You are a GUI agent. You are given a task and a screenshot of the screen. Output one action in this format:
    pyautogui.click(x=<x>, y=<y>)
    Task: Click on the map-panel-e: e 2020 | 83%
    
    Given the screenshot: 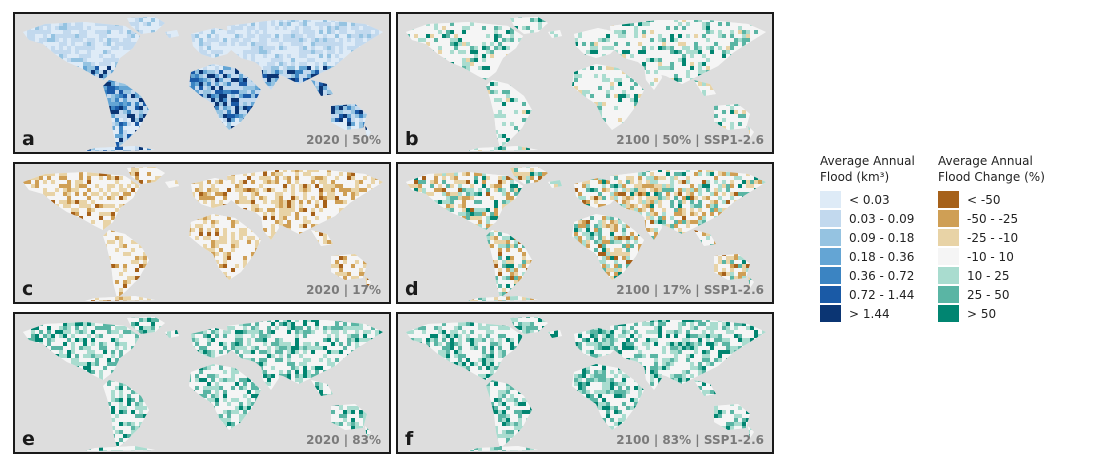 What is the action you would take?
    pyautogui.click(x=202, y=383)
    